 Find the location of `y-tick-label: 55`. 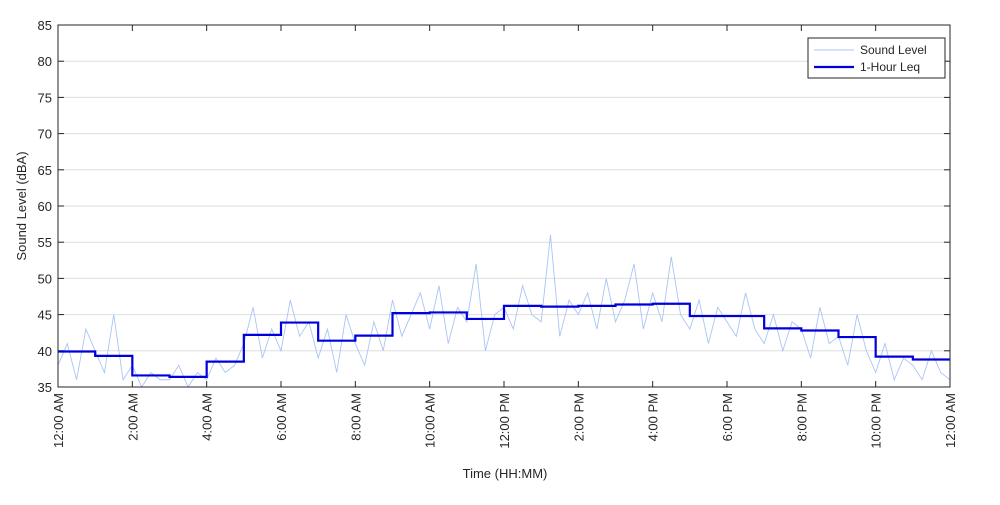

y-tick-label: 55 is located at coordinates (45, 242).